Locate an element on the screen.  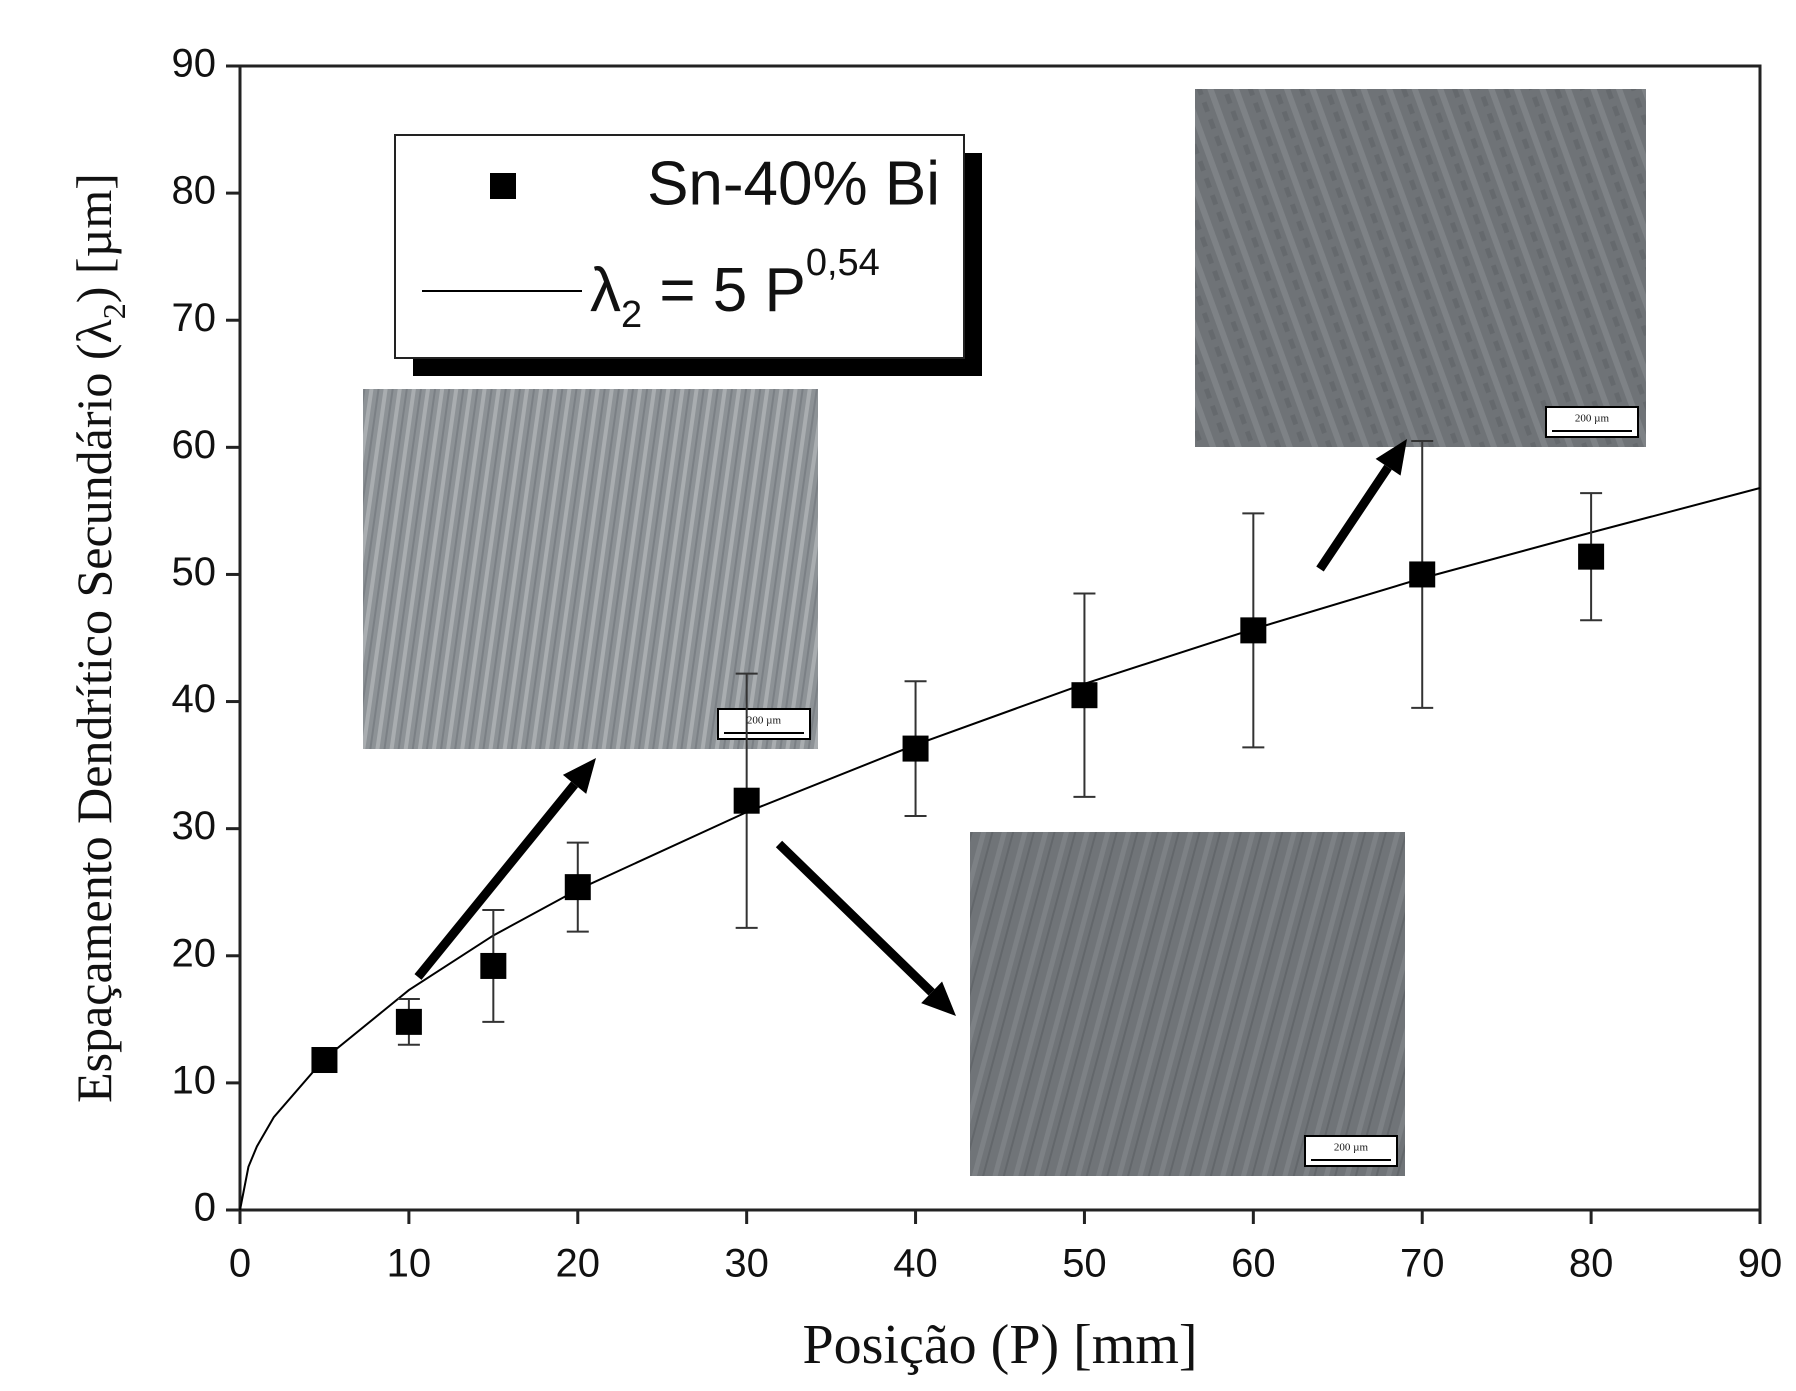
y-tick-label: 60 is located at coordinates (194, 445).